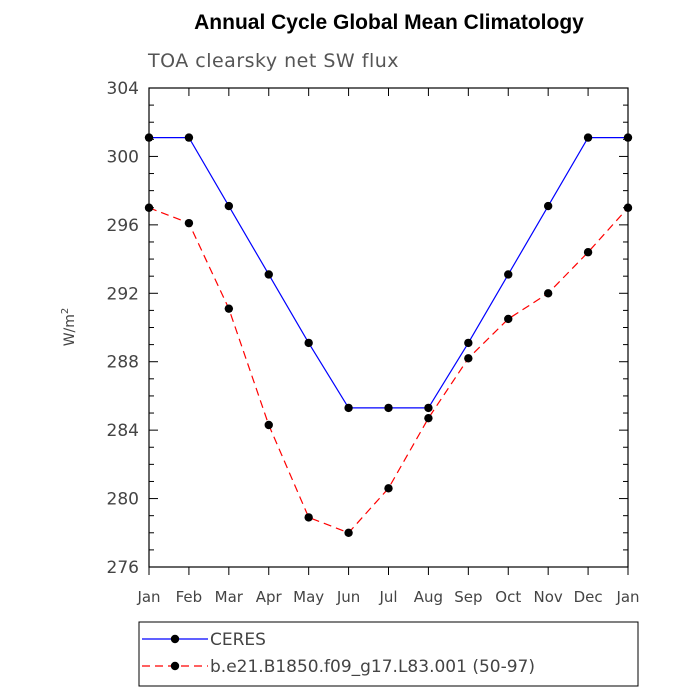 Image resolution: width=700 pixels, height=700 pixels. What do you see at coordinates (348, 597) in the screenshot?
I see `x-tick-label: Jun` at bounding box center [348, 597].